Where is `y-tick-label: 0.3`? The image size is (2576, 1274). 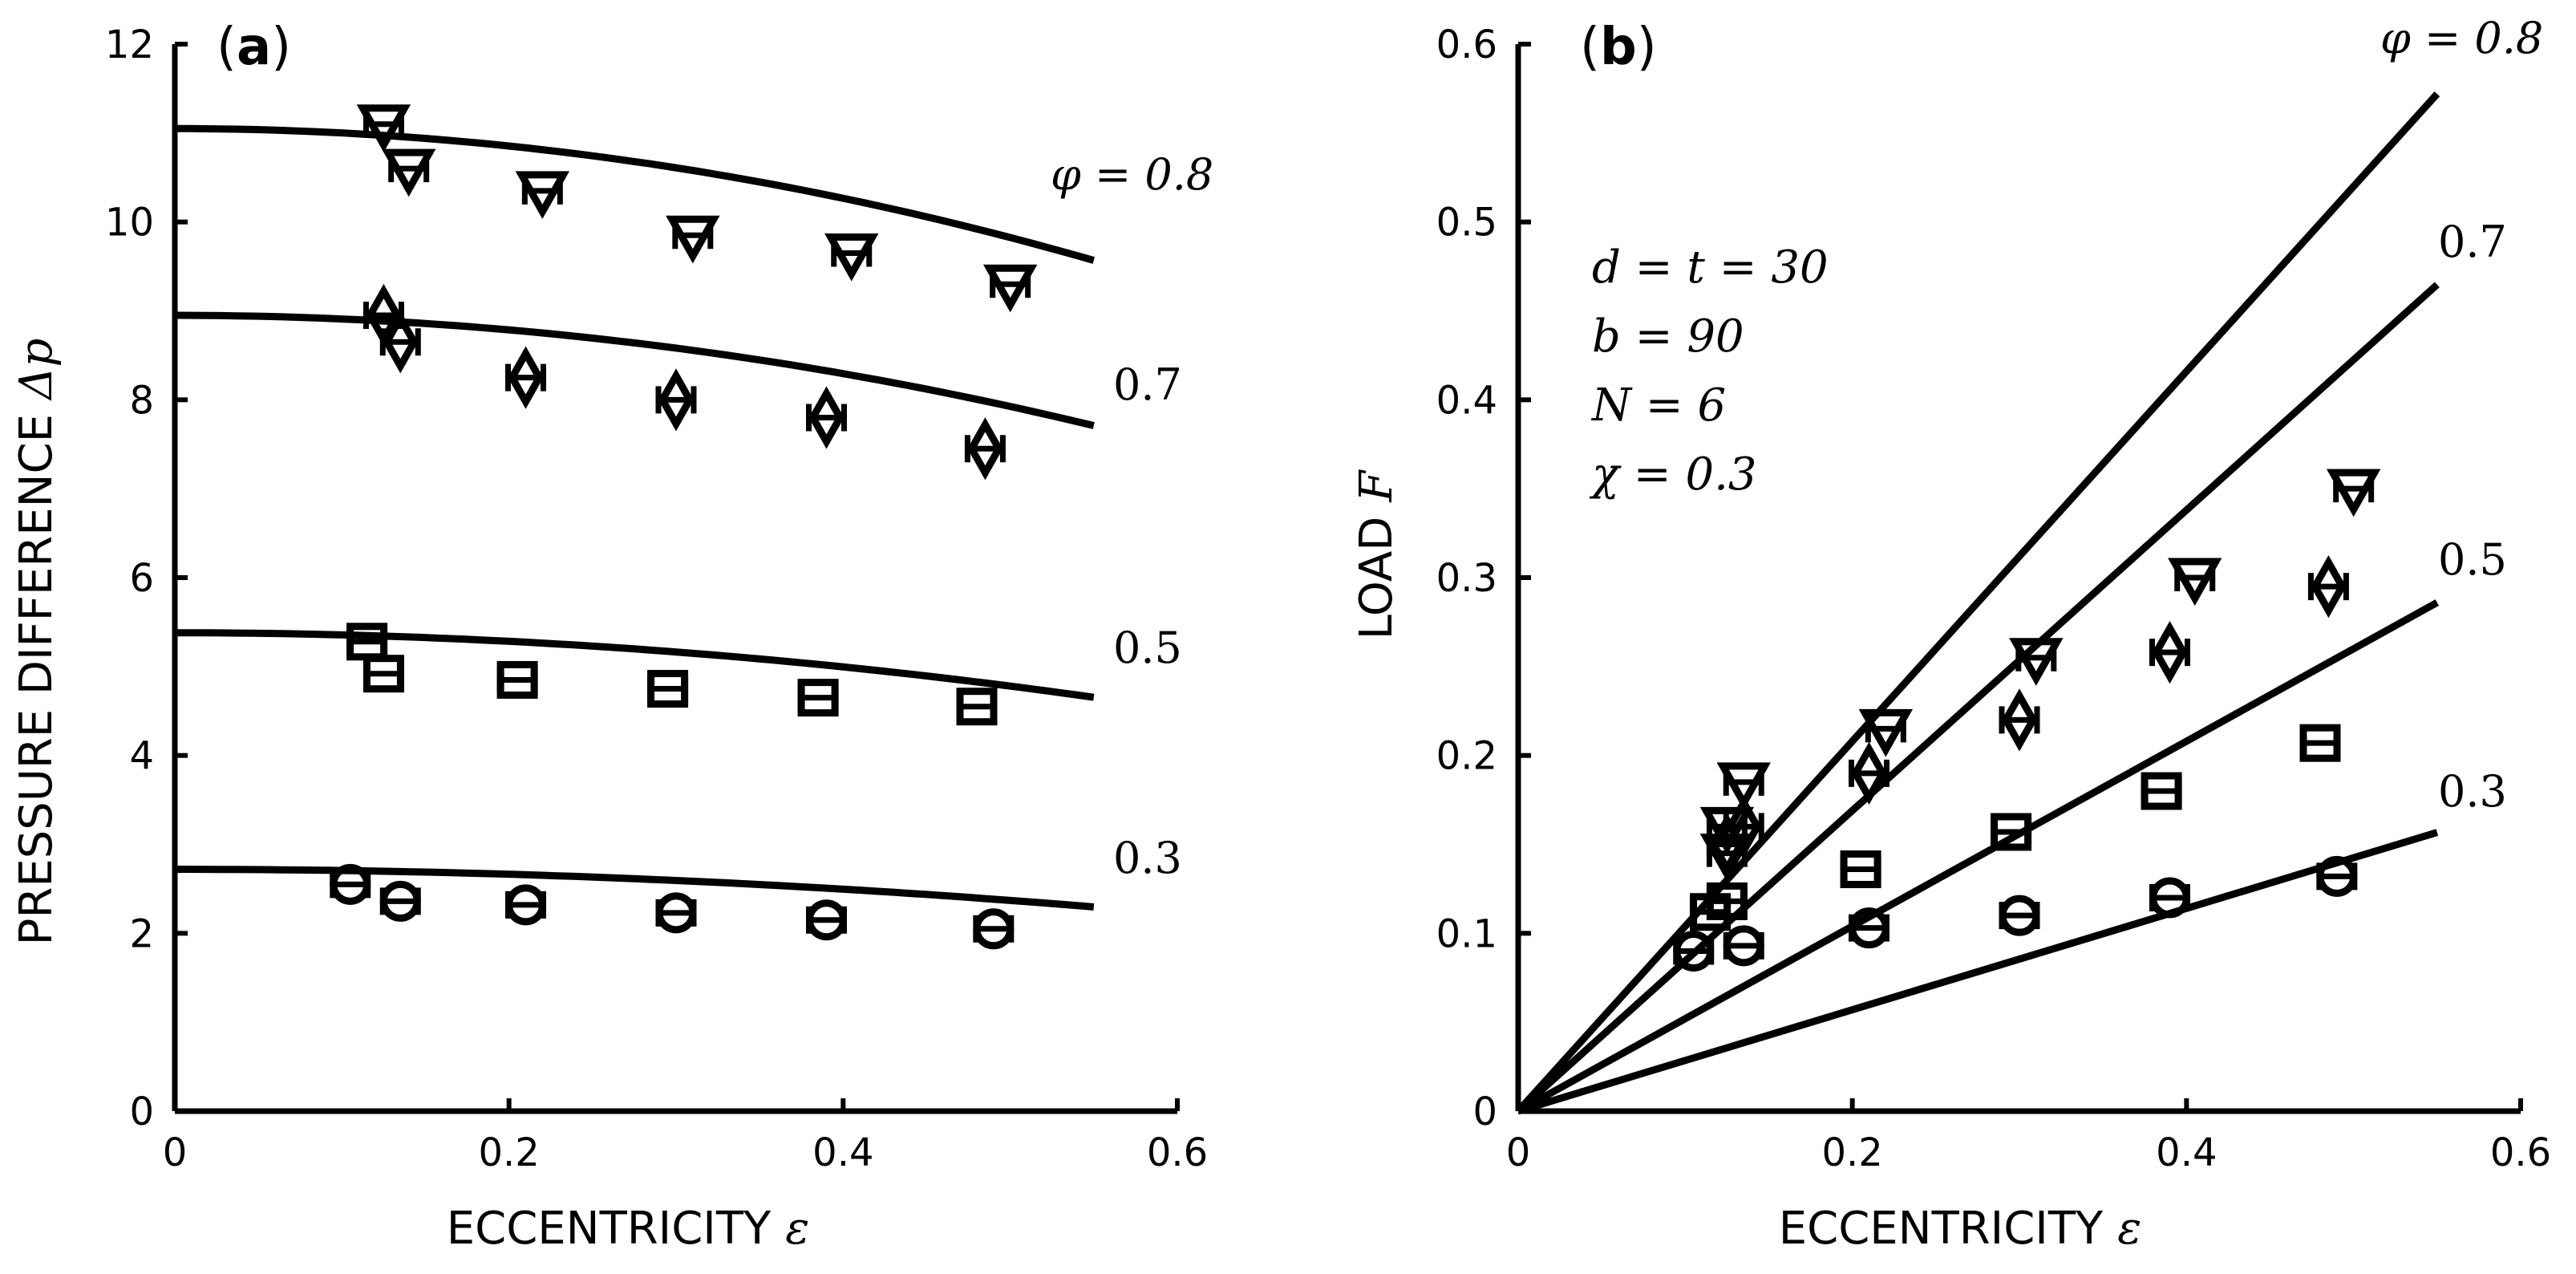
y-tick-label: 0.3 is located at coordinates (1466, 578).